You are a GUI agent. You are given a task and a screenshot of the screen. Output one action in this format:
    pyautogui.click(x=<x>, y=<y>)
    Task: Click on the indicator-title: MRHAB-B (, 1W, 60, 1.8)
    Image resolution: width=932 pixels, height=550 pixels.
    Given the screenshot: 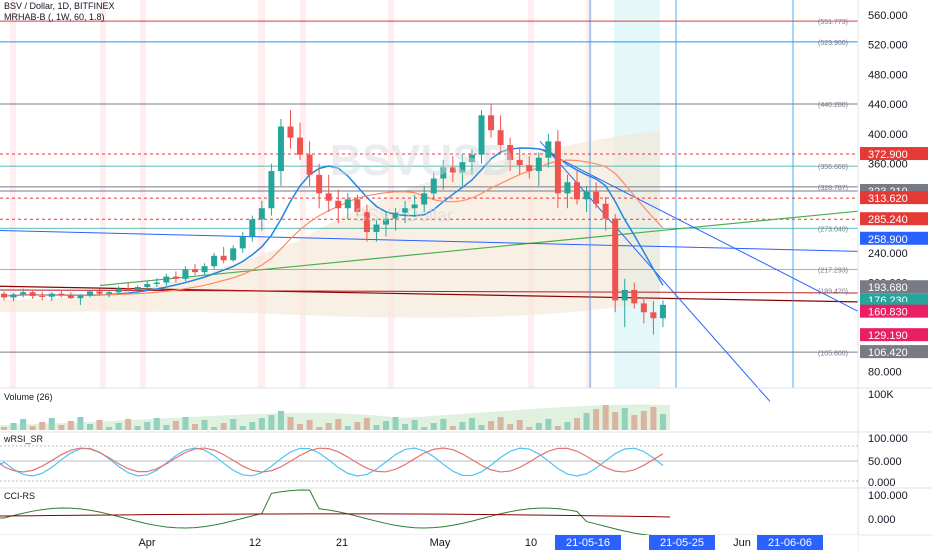 What is the action you would take?
    pyautogui.click(x=54, y=17)
    